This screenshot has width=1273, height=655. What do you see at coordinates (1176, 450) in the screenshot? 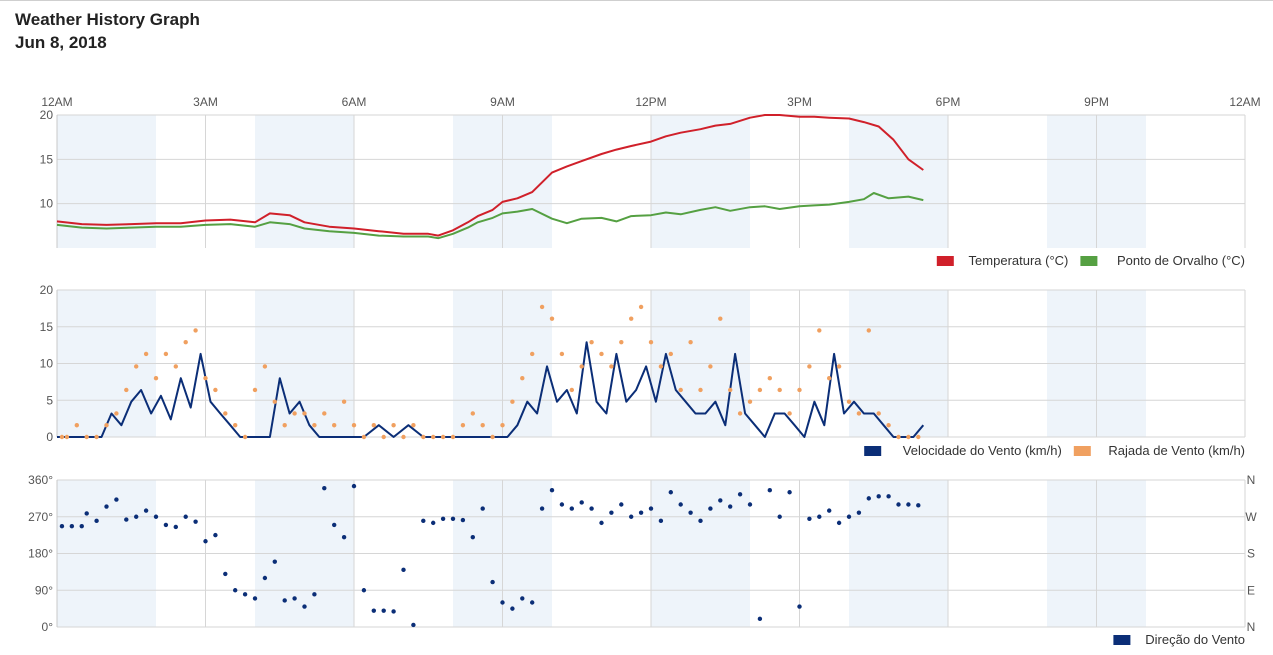
I see `legend-label: Rajada de Vento (km/h)` at bounding box center [1176, 450].